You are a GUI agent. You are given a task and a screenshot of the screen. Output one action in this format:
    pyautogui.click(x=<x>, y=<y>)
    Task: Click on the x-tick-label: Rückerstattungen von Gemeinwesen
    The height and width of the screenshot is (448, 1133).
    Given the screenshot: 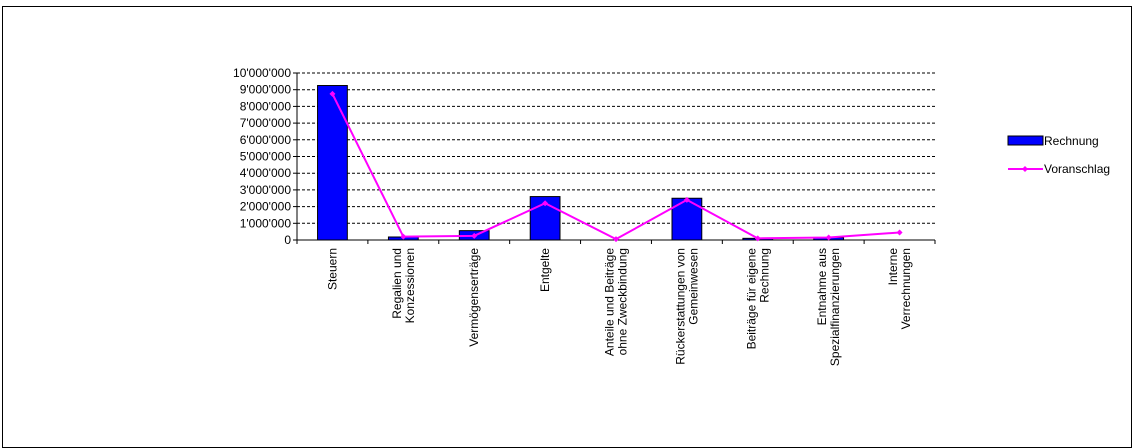 What is the action you would take?
    pyautogui.click(x=686, y=306)
    